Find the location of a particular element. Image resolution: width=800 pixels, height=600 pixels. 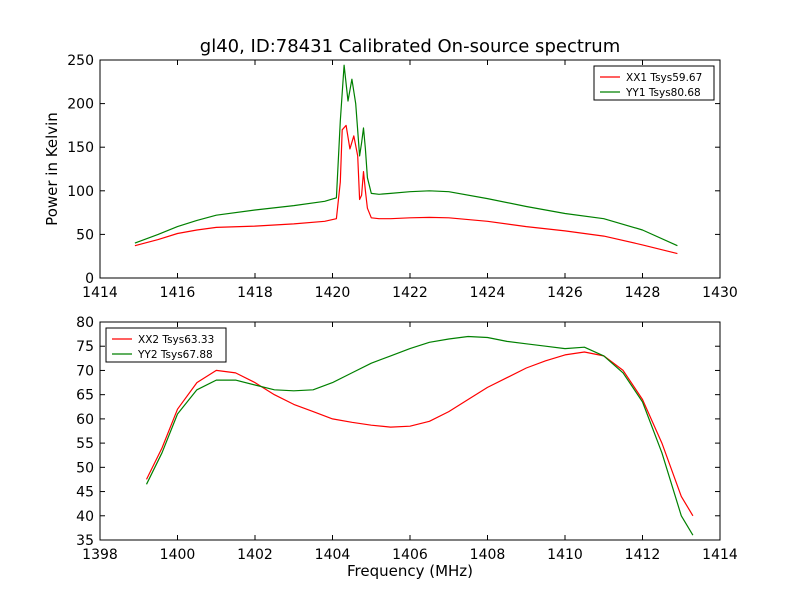

top-x-tick-label: 1414 is located at coordinates (100, 293).